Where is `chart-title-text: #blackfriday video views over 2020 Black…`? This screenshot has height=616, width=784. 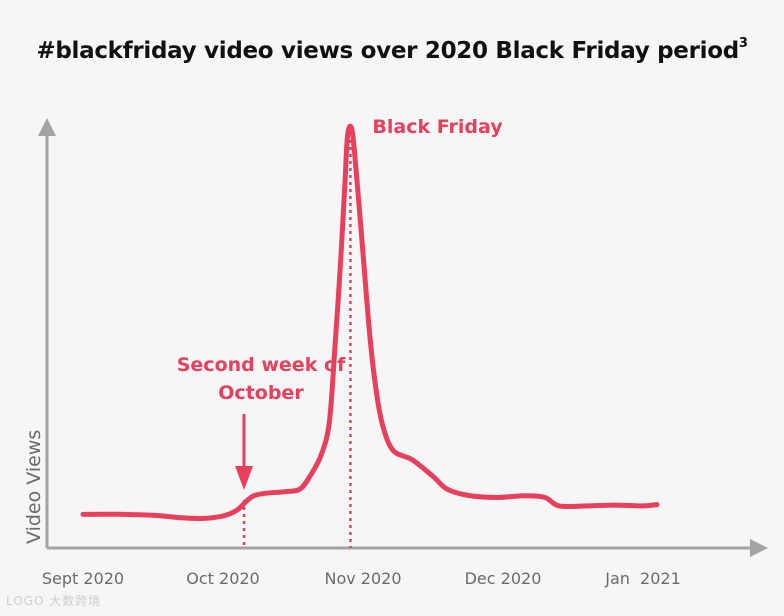 chart-title-text: #blackfriday video views over 2020 Black… is located at coordinates (387, 51).